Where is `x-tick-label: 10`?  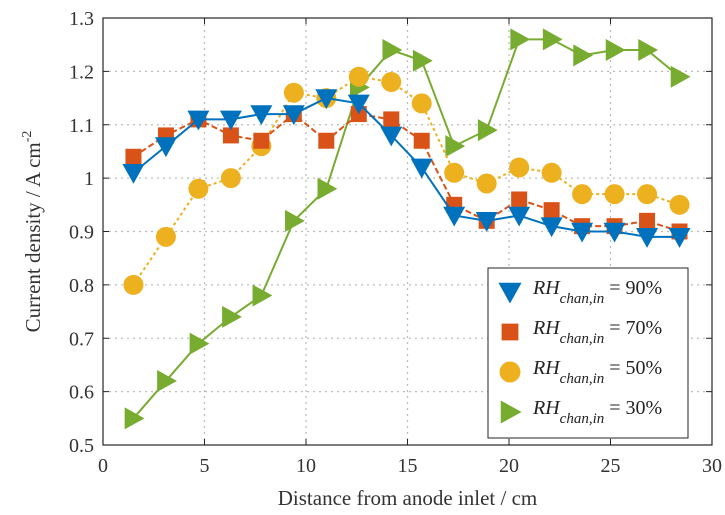 x-tick-label: 10 is located at coordinates (306, 466).